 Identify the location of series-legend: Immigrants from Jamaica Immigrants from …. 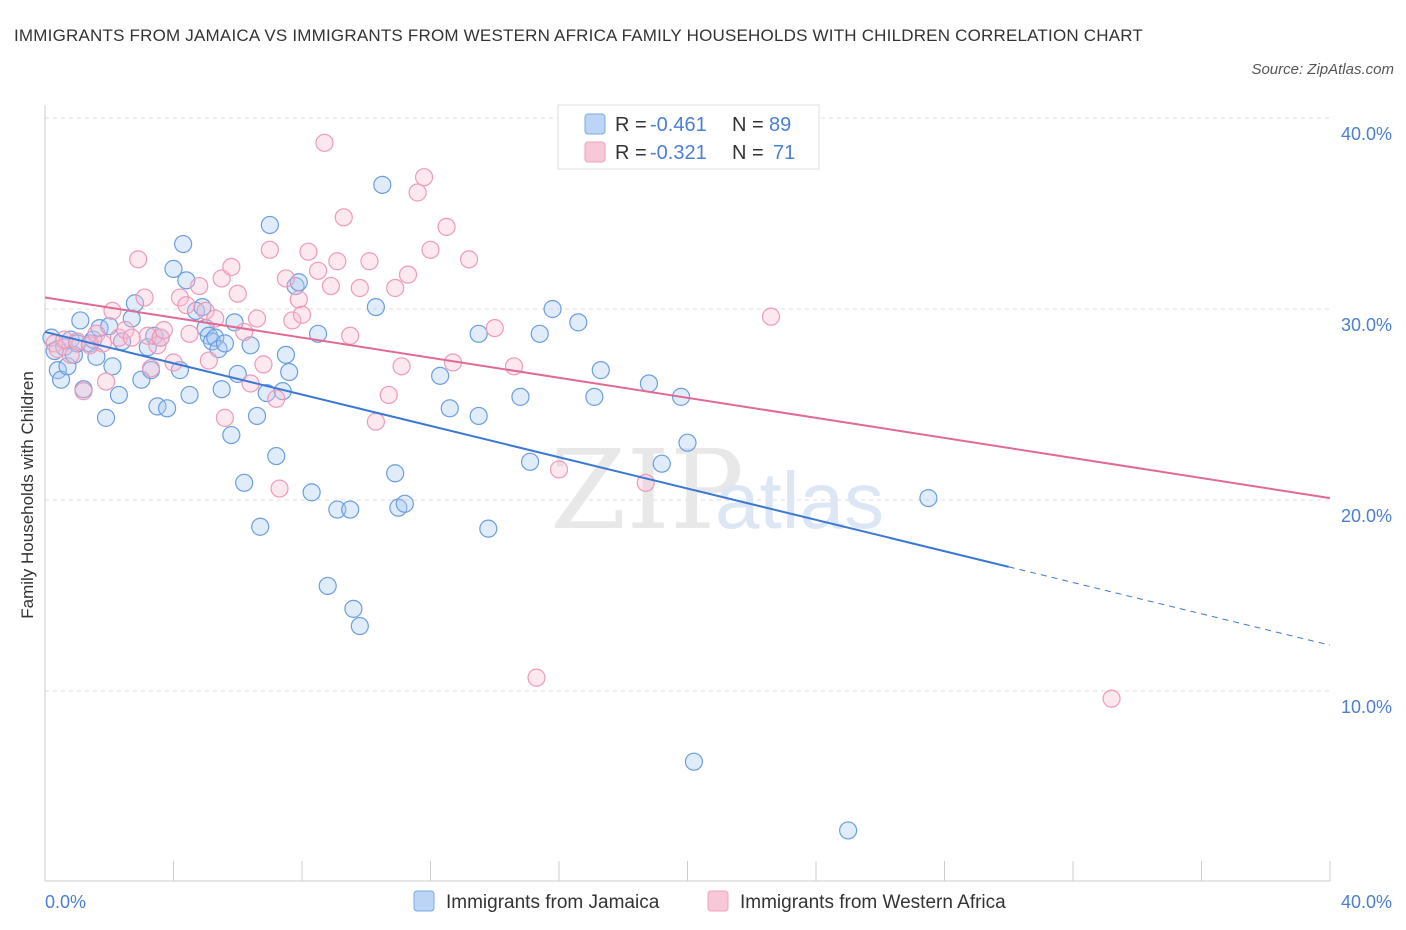
(709, 901).